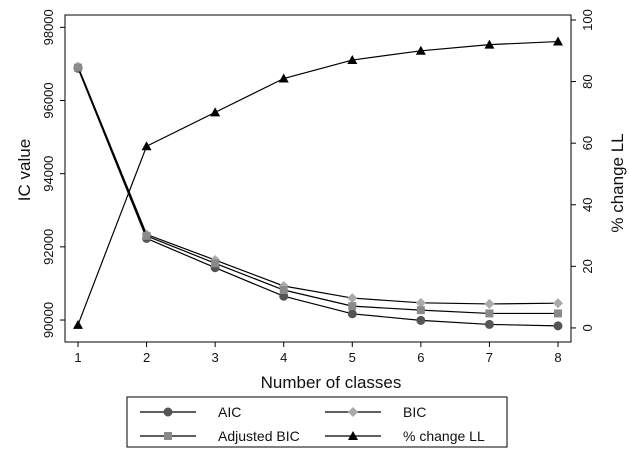  Describe the element at coordinates (283, 357) in the screenshot. I see `x-tick-label: 4` at that location.